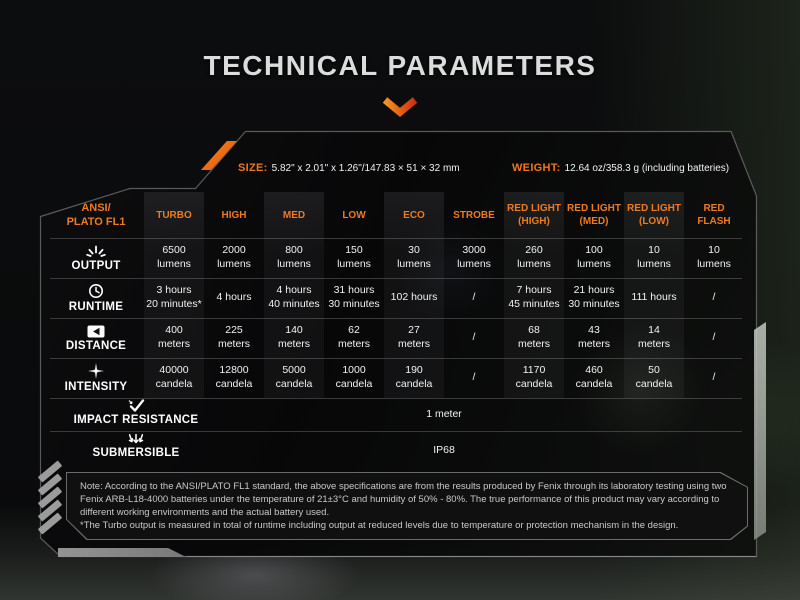 Image resolution: width=800 pixels, height=600 pixels. What do you see at coordinates (96, 265) in the screenshot?
I see `row-label-text: OUTPUT` at bounding box center [96, 265].